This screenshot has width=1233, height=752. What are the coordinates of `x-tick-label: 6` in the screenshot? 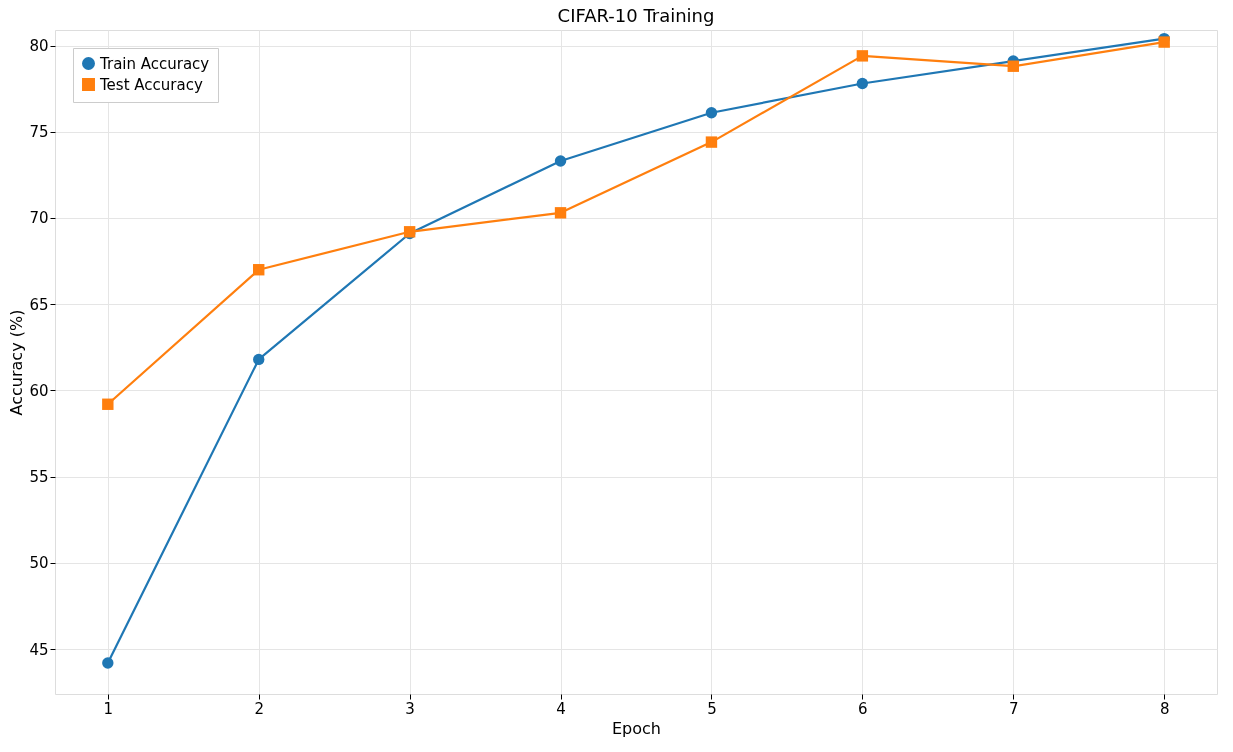 It's located at (863, 708).